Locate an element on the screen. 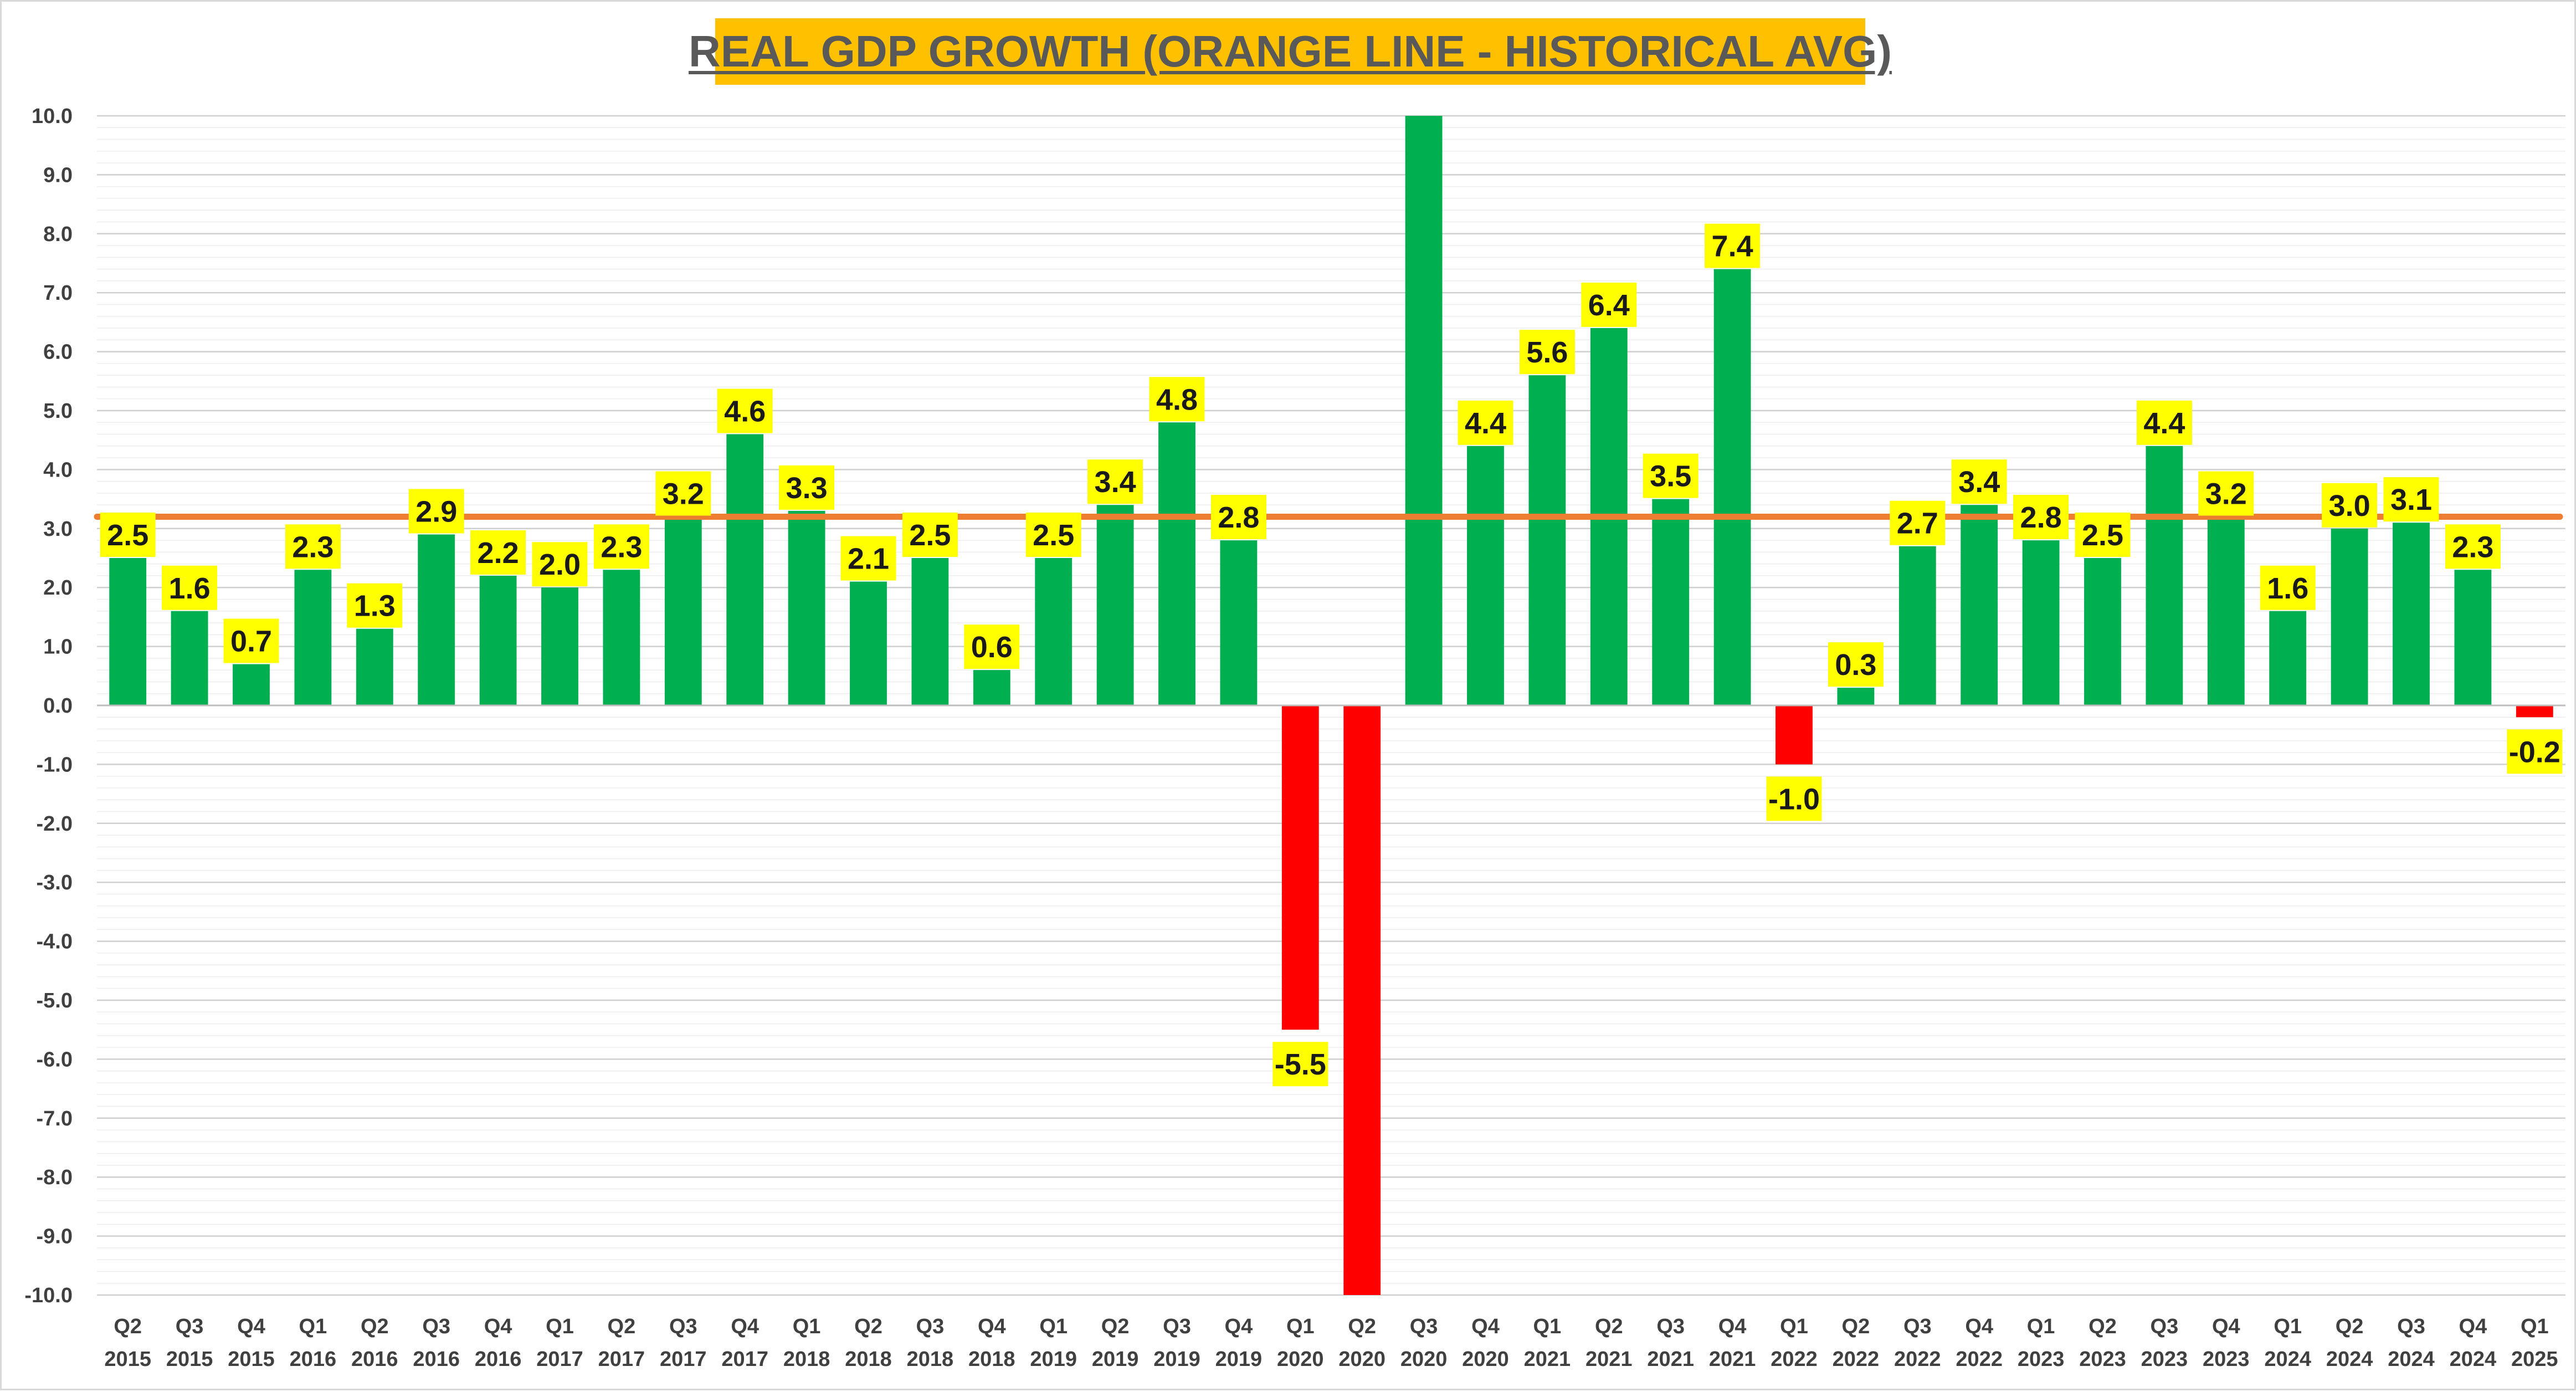  data-label-text: 0.3 is located at coordinates (1855, 665).